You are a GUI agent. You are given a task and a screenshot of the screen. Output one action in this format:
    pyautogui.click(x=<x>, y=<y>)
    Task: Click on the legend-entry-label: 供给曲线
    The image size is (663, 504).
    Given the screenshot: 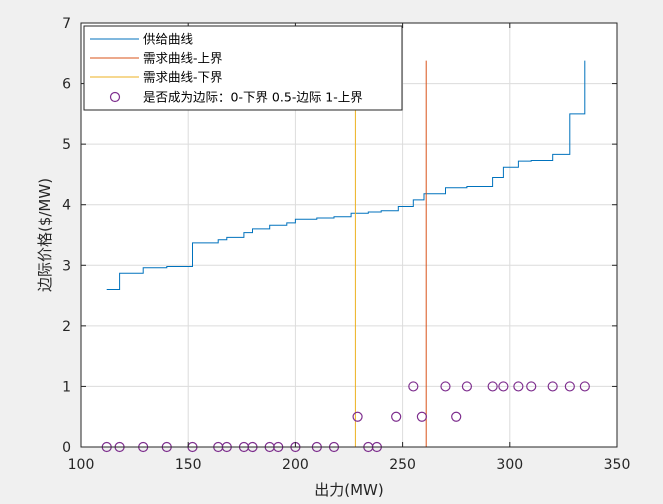 What is the action you would take?
    pyautogui.click(x=168, y=39)
    